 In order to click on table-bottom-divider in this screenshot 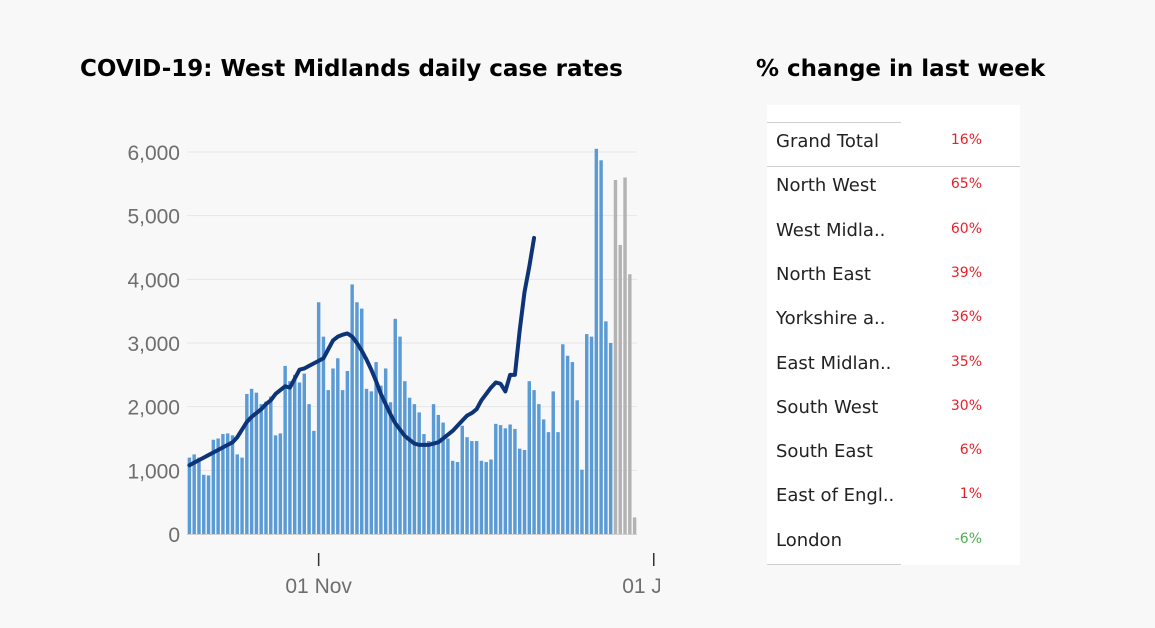, I will do `click(834, 564)`.